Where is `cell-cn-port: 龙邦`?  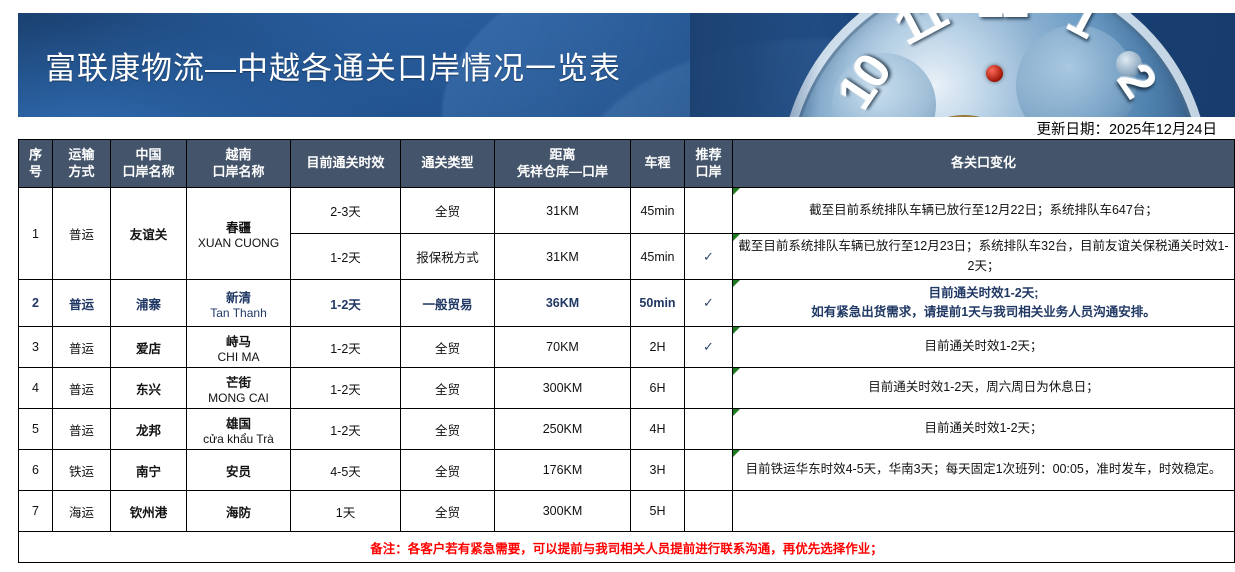 cell-cn-port: 龙邦 is located at coordinates (148, 429).